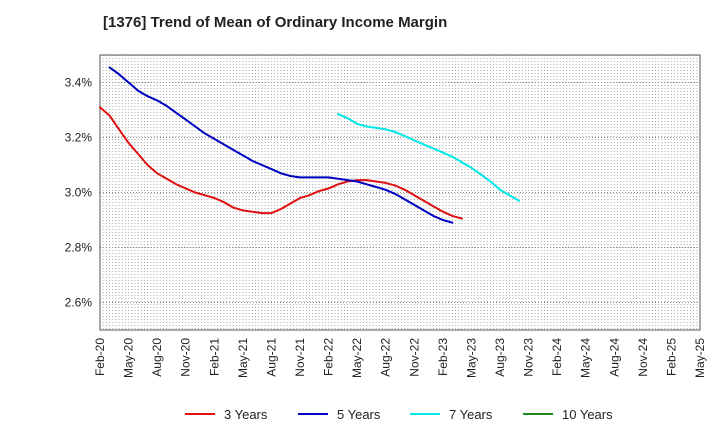  Describe the element at coordinates (79, 248) in the screenshot. I see `y-tick-label: 2.8%` at that location.